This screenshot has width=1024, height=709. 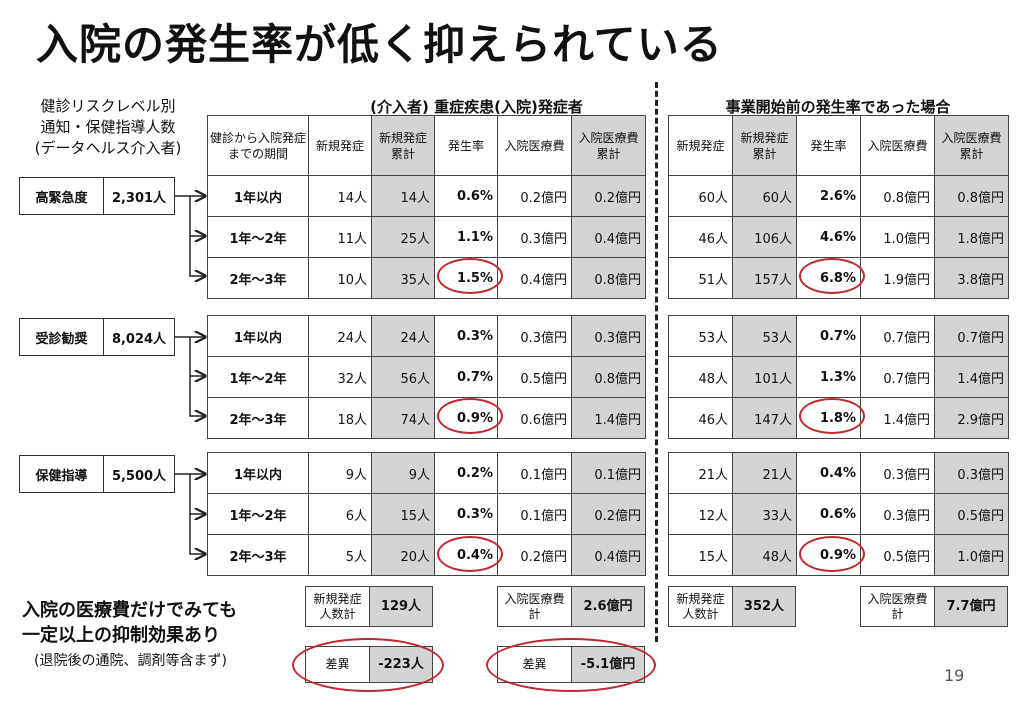 I want to click on right-header-table: 新規発症 新規発症累計 発生率 入院医療費 入院医療費累計, so click(x=838, y=145).